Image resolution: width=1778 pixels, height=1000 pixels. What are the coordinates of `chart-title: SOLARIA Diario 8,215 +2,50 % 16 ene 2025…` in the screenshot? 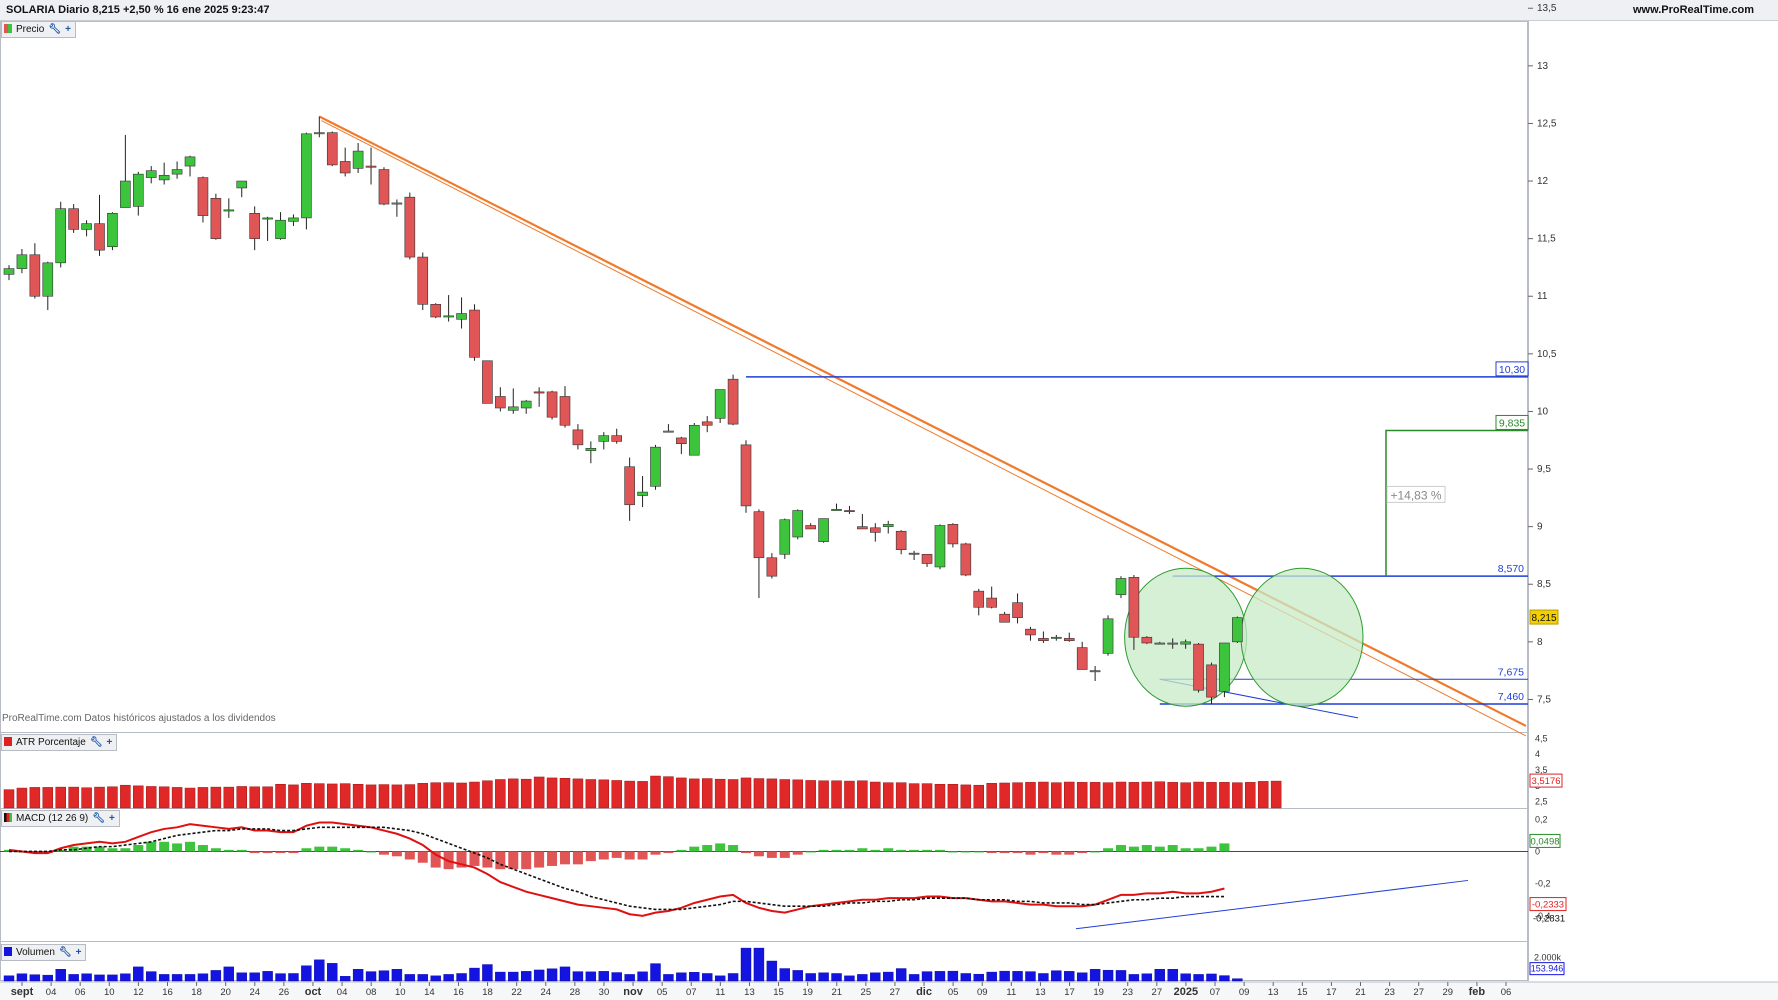 It's located at (138, 10).